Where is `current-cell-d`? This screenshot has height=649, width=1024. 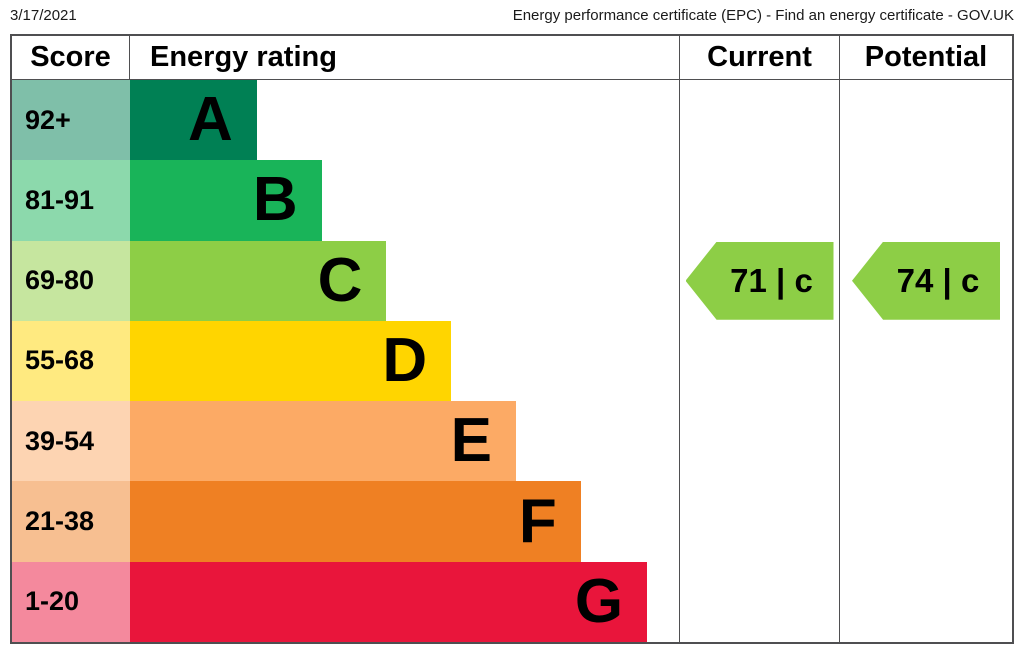
current-cell-d is located at coordinates (760, 361).